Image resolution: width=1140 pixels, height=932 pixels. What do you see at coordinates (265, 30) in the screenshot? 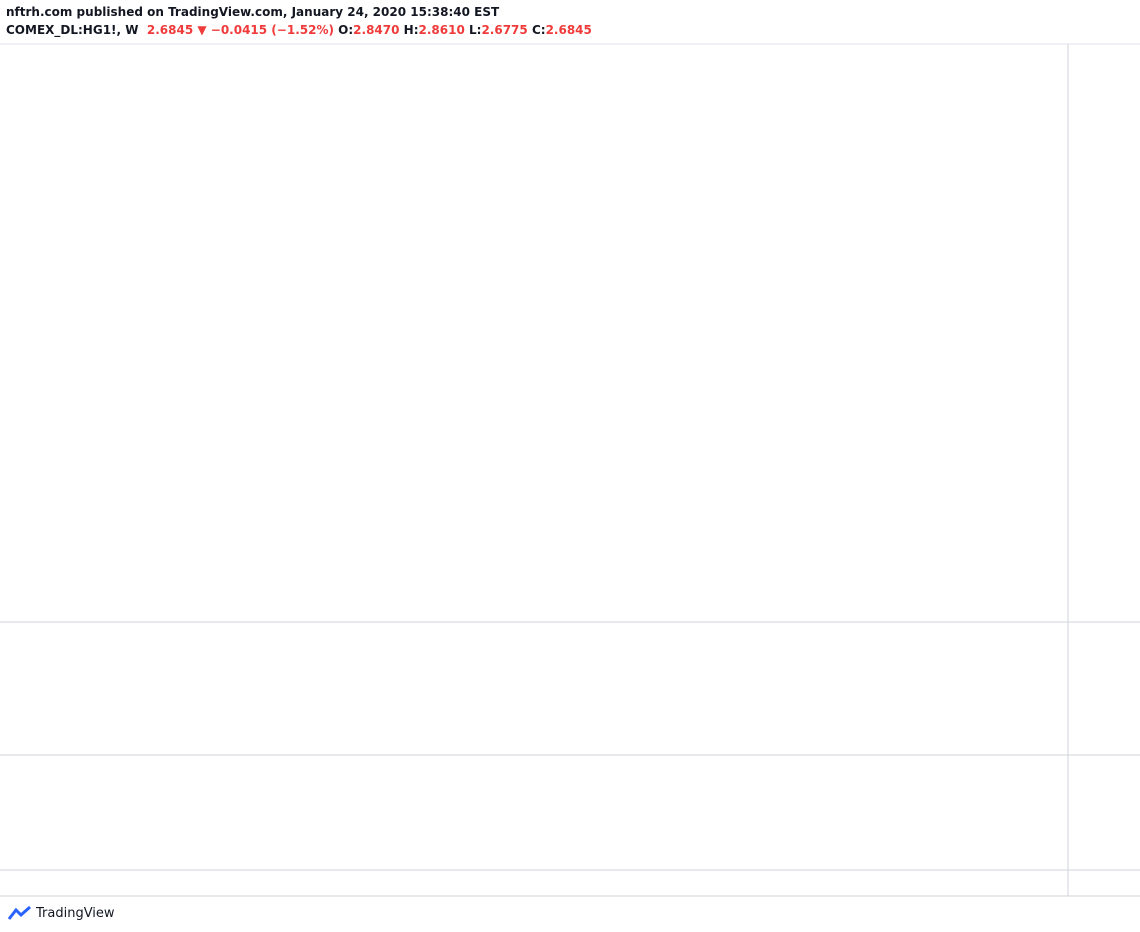
I see `change: ▼ −0.0415 (−1.52%)` at bounding box center [265, 30].